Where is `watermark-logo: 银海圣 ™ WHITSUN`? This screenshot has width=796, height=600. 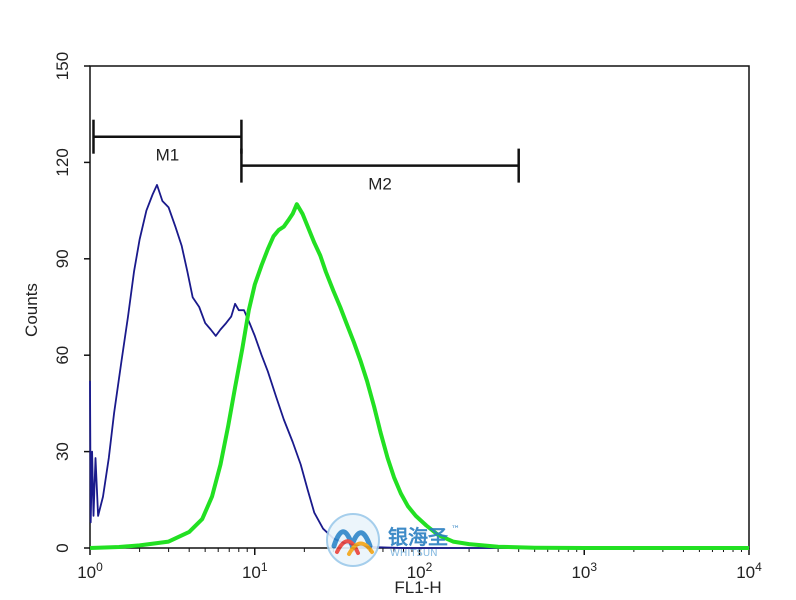
watermark-logo: 银海圣 ™ WHITSUN is located at coordinates (393, 540).